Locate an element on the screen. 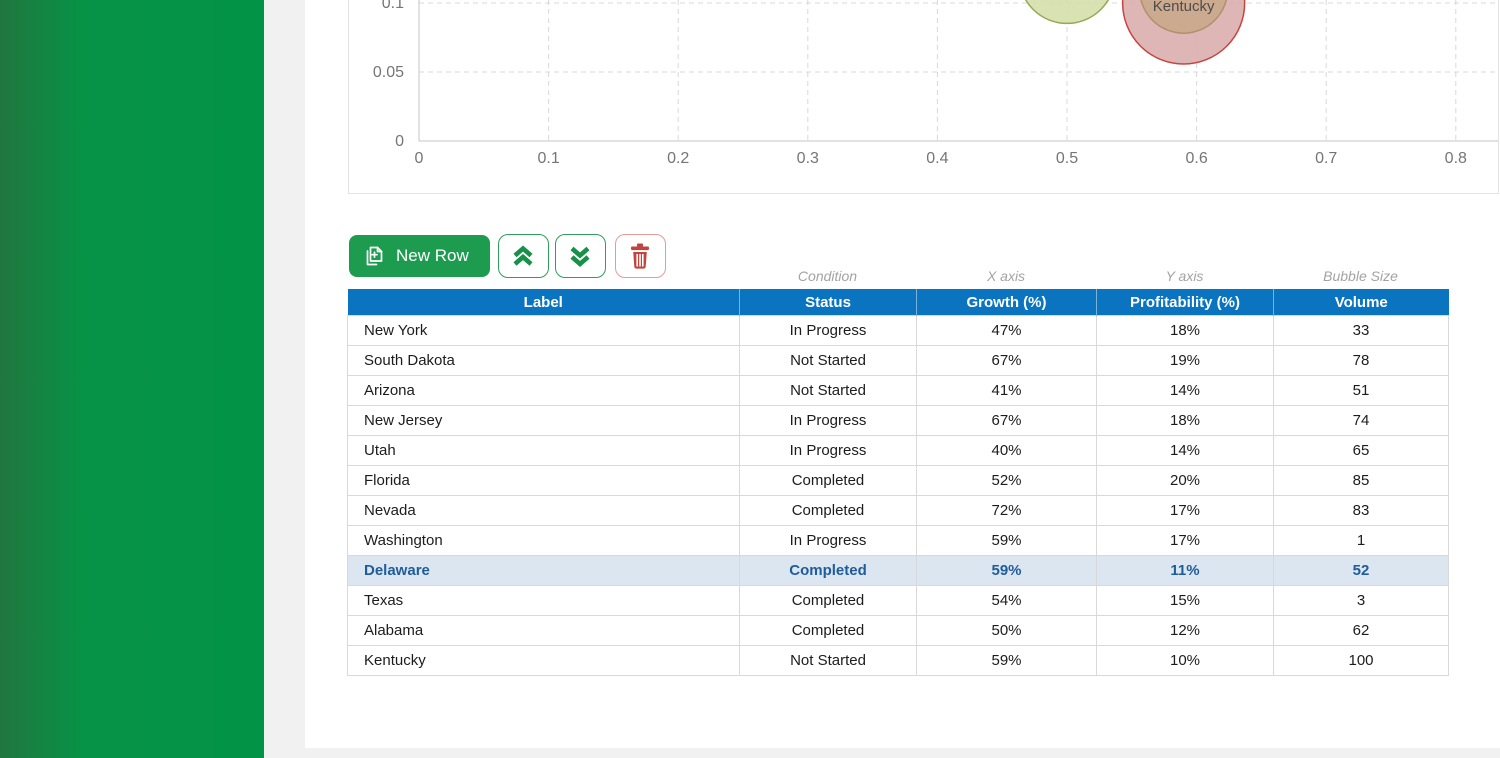 Image resolution: width=1500 pixels, height=758 pixels. annotation-x-axis: X axis is located at coordinates (1006, 276).